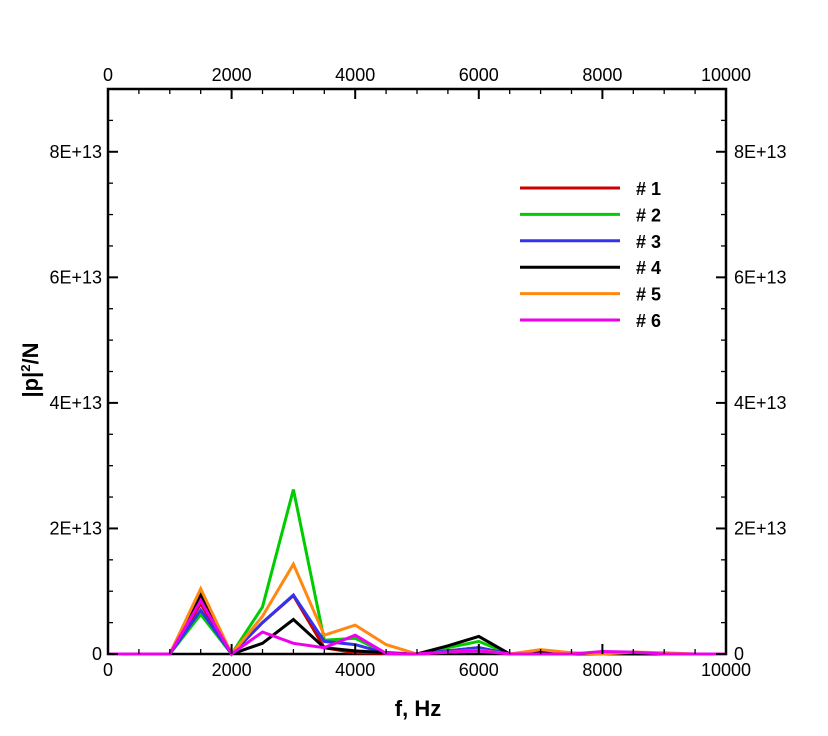  Describe the element at coordinates (232, 670) in the screenshot. I see `x-tick-label: 2000` at that location.